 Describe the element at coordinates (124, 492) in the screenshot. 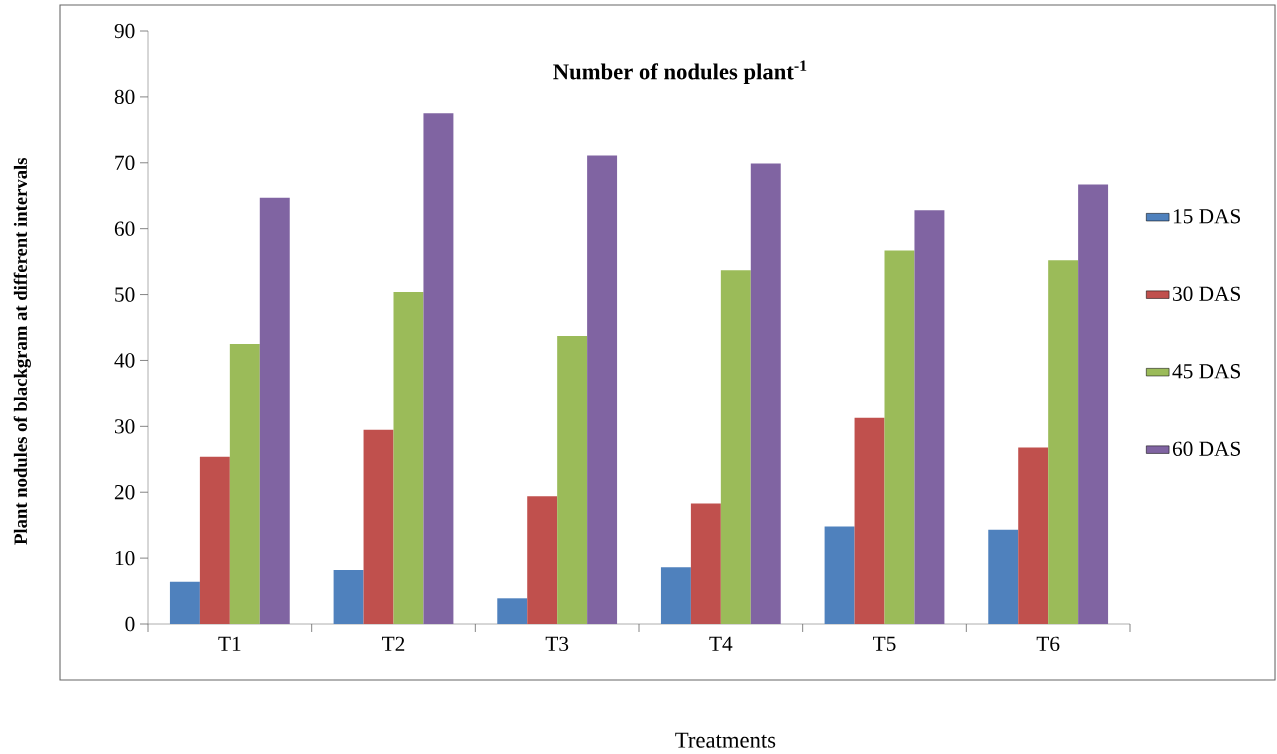

I see `y-tick-label: 20` at that location.